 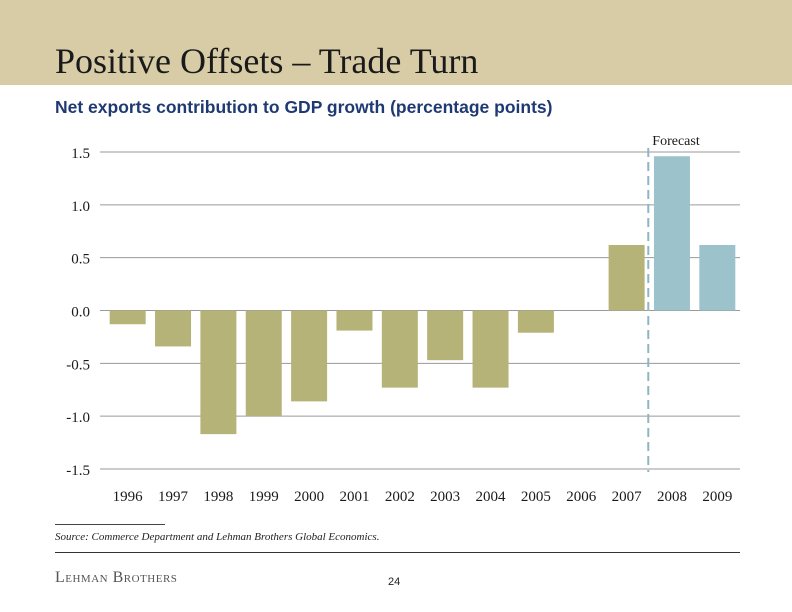 What do you see at coordinates (110, 524) in the screenshot?
I see `source-rule` at bounding box center [110, 524].